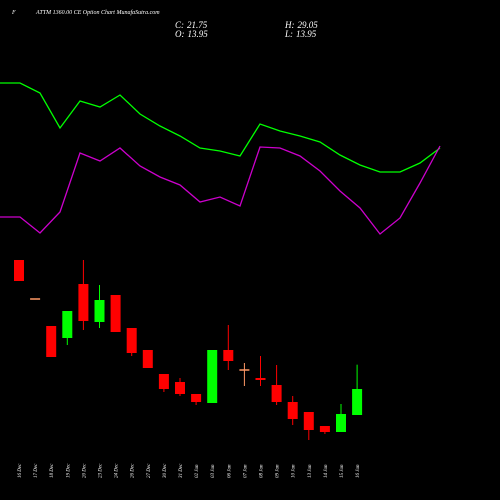  I want to click on stat-label: C:, so click(179, 25).